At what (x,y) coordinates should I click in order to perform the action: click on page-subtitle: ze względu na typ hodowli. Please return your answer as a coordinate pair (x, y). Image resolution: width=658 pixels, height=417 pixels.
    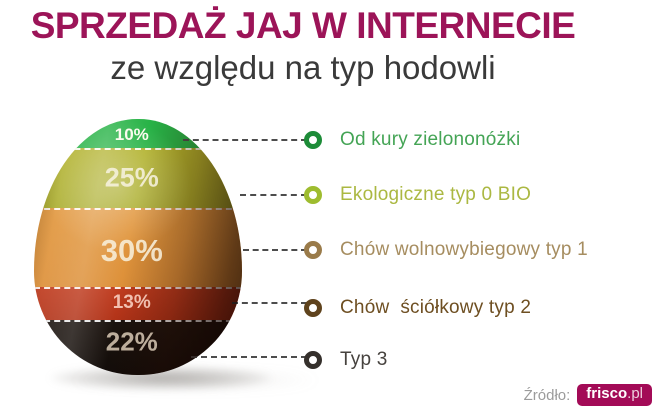
    Looking at the image, I should click on (303, 67).